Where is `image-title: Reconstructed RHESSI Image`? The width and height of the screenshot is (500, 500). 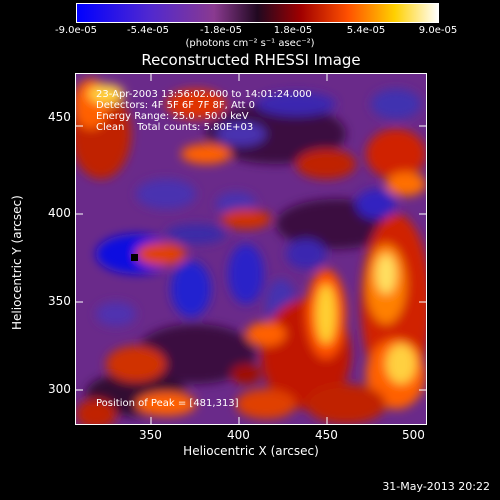 image-title: Reconstructed RHESSI Image is located at coordinates (251, 60).